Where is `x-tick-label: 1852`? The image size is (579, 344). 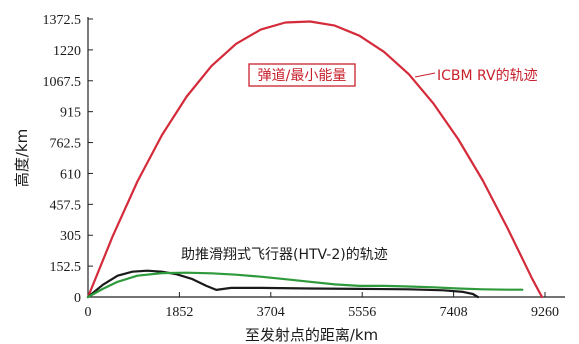 x-tick-label: 1852 is located at coordinates (179, 312).